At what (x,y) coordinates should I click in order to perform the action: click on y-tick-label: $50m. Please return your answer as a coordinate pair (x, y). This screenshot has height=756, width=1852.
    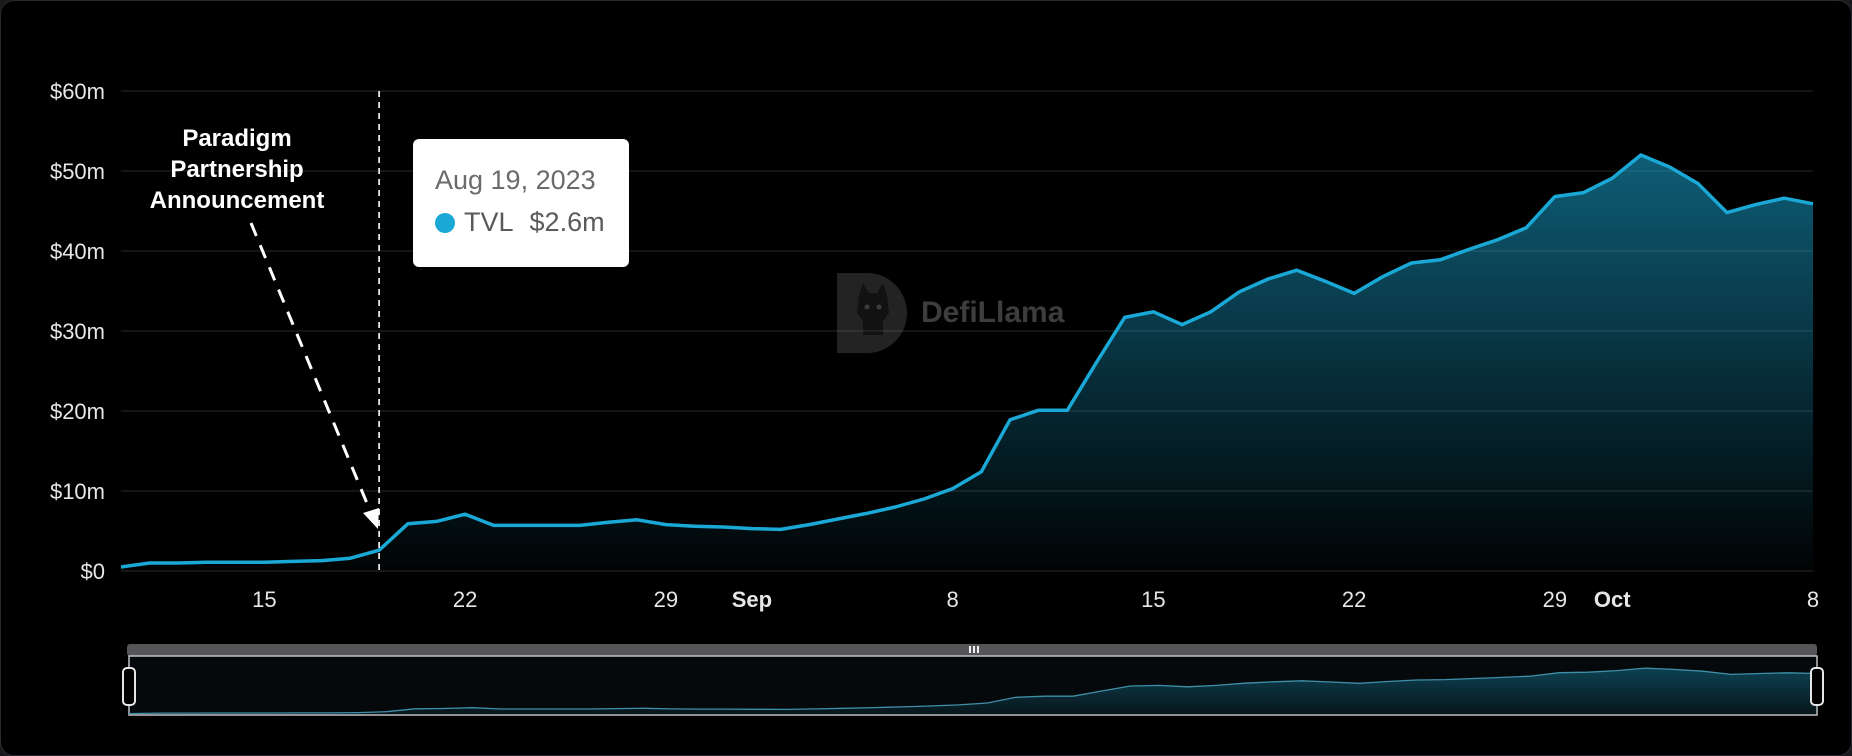
    Looking at the image, I should click on (77, 171).